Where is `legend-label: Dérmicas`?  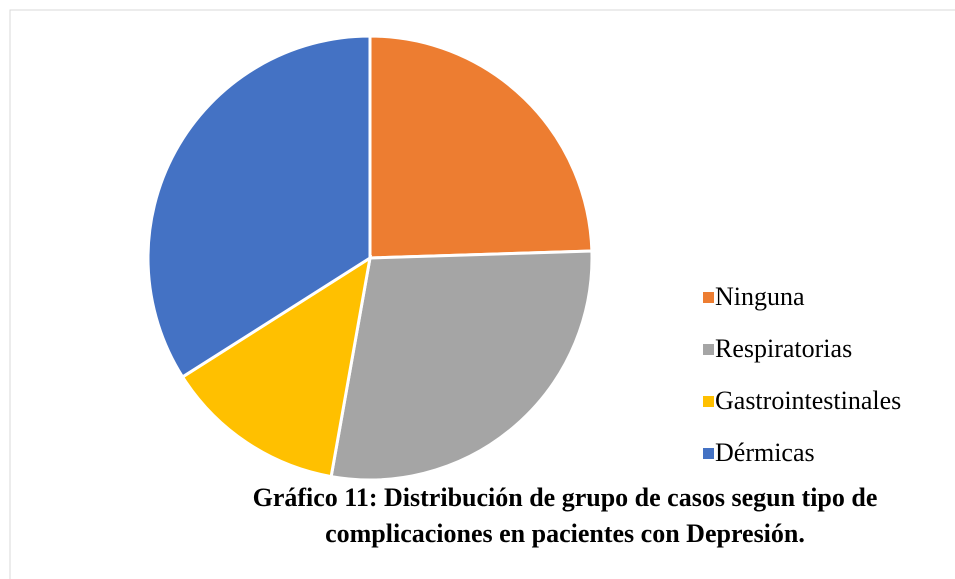
legend-label: Dérmicas is located at coordinates (765, 452).